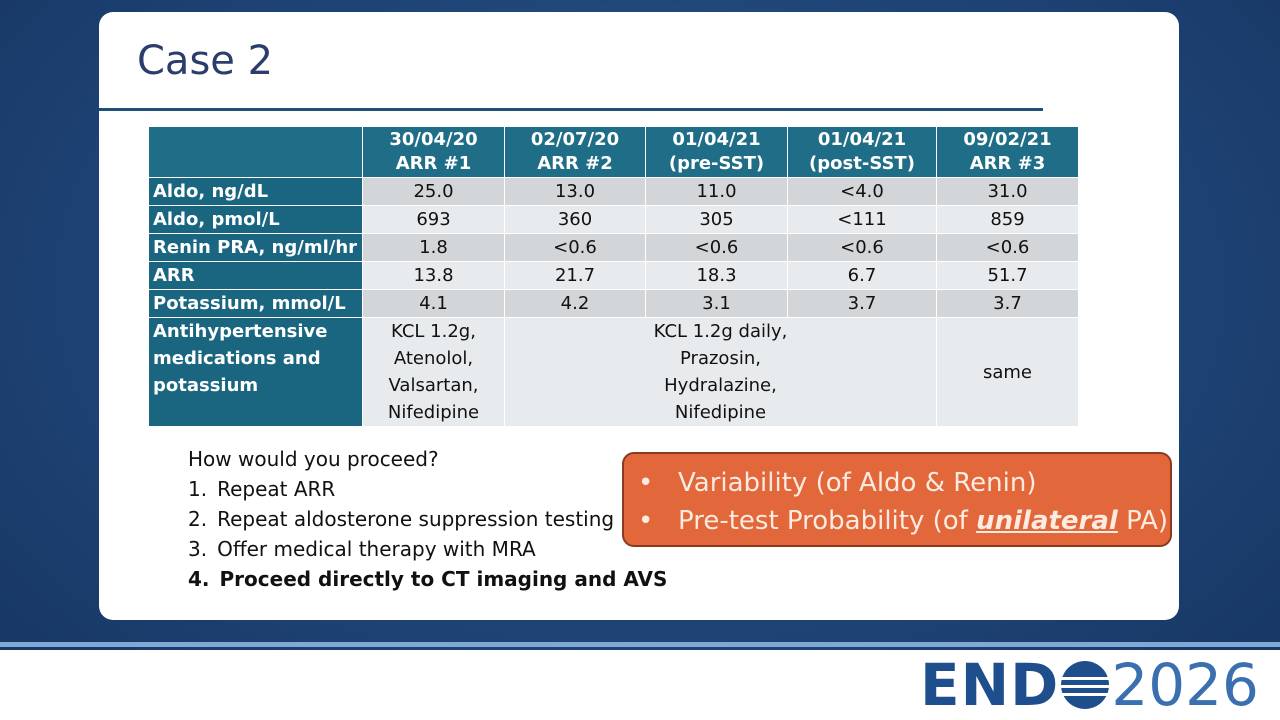 The height and width of the screenshot is (720, 1280). Describe the element at coordinates (857, 483) in the screenshot. I see `callout-text: Variability (of Aldo & Renin)` at that location.